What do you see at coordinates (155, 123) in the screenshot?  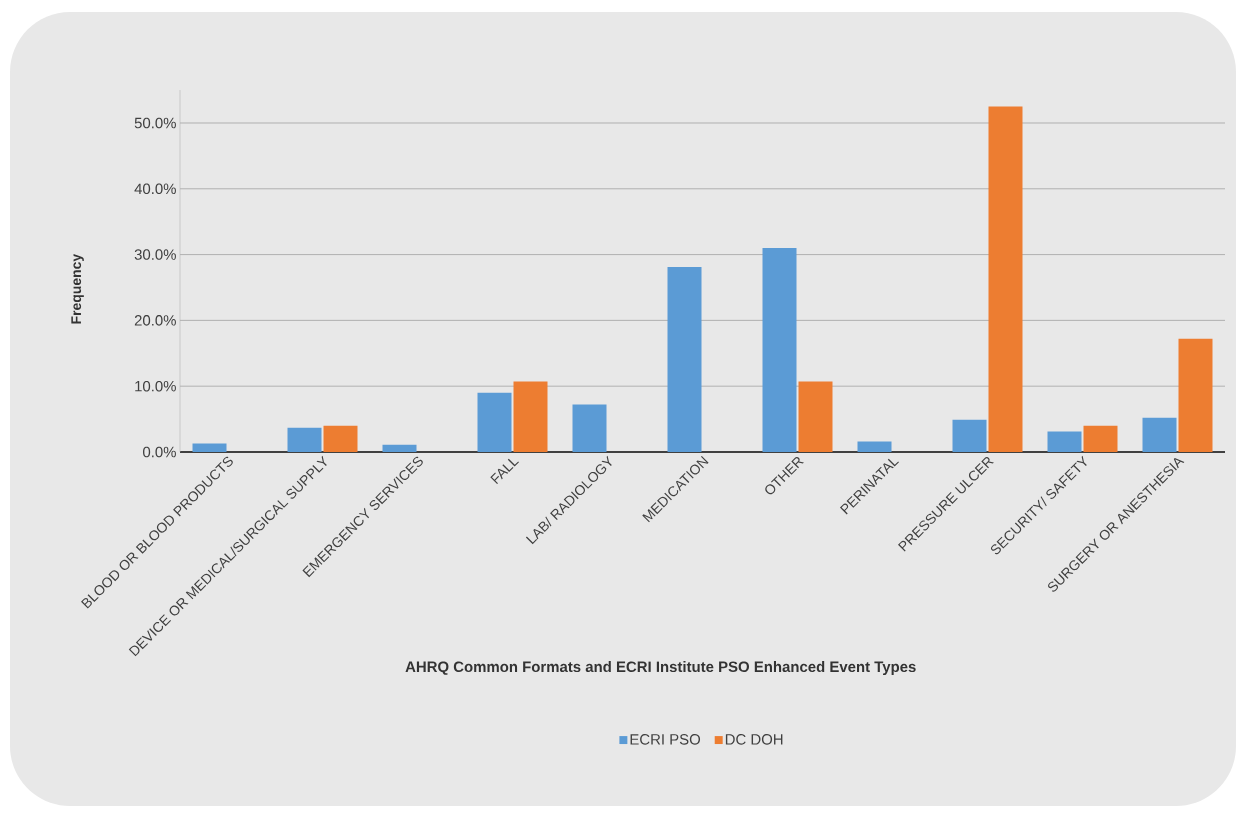 I see `y-tick-label: 50.0%` at bounding box center [155, 123].